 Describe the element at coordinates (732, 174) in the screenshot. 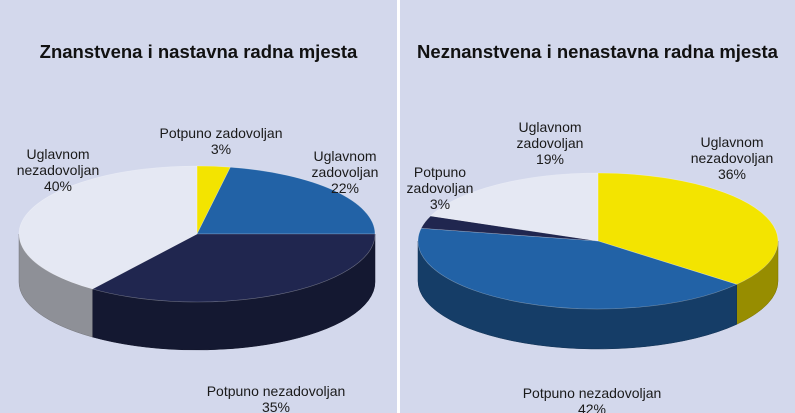

I see `slice-value-label: 36%` at that location.